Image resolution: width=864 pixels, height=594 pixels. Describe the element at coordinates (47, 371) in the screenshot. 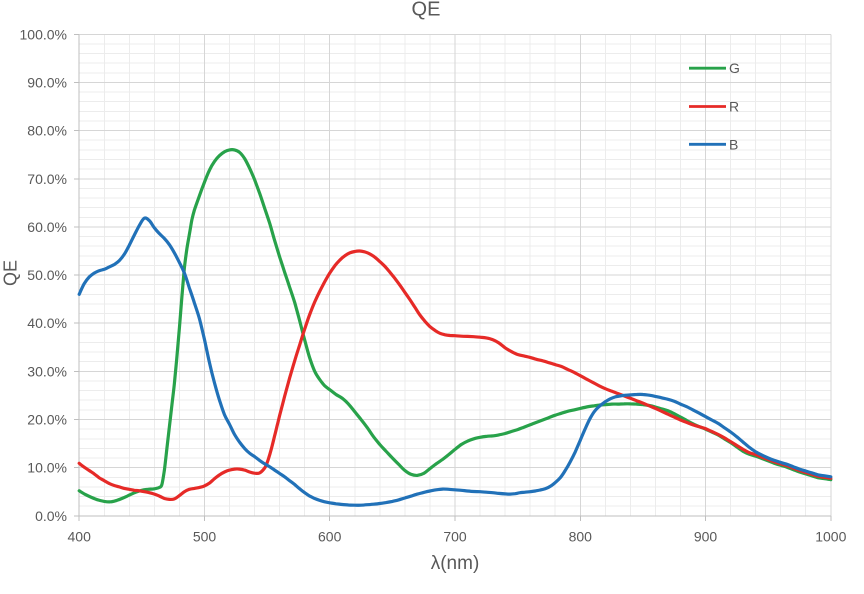

I see `svg-text: 30.0%` at that location.